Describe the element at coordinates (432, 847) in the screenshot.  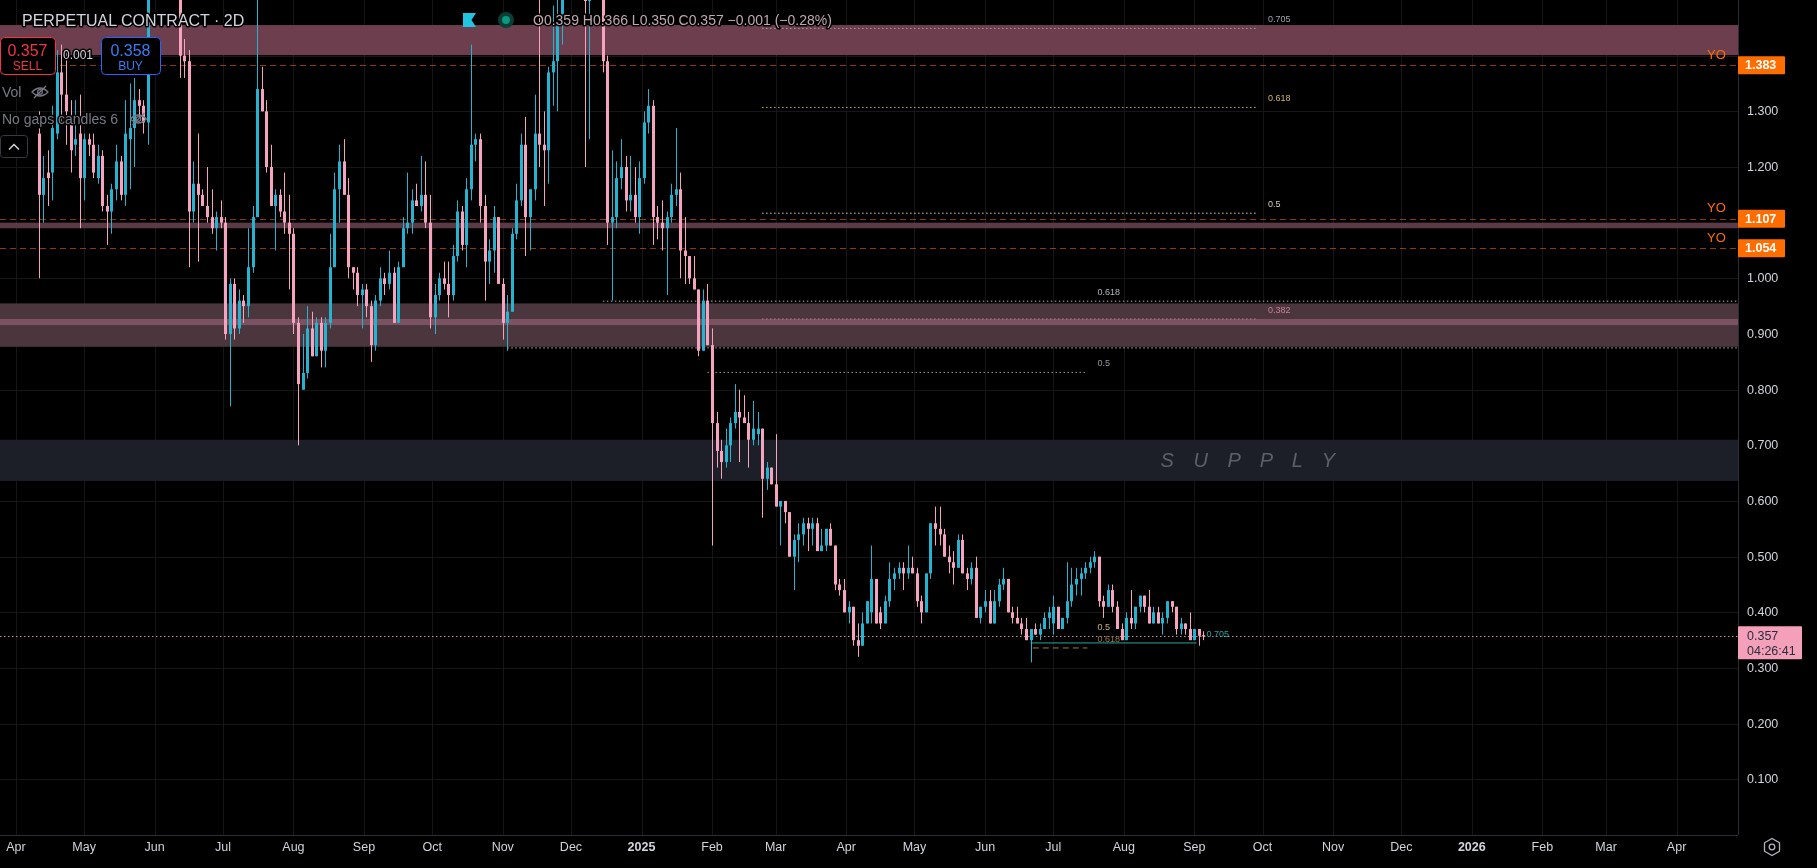
I see `x-tick-label: Oct` at that location.